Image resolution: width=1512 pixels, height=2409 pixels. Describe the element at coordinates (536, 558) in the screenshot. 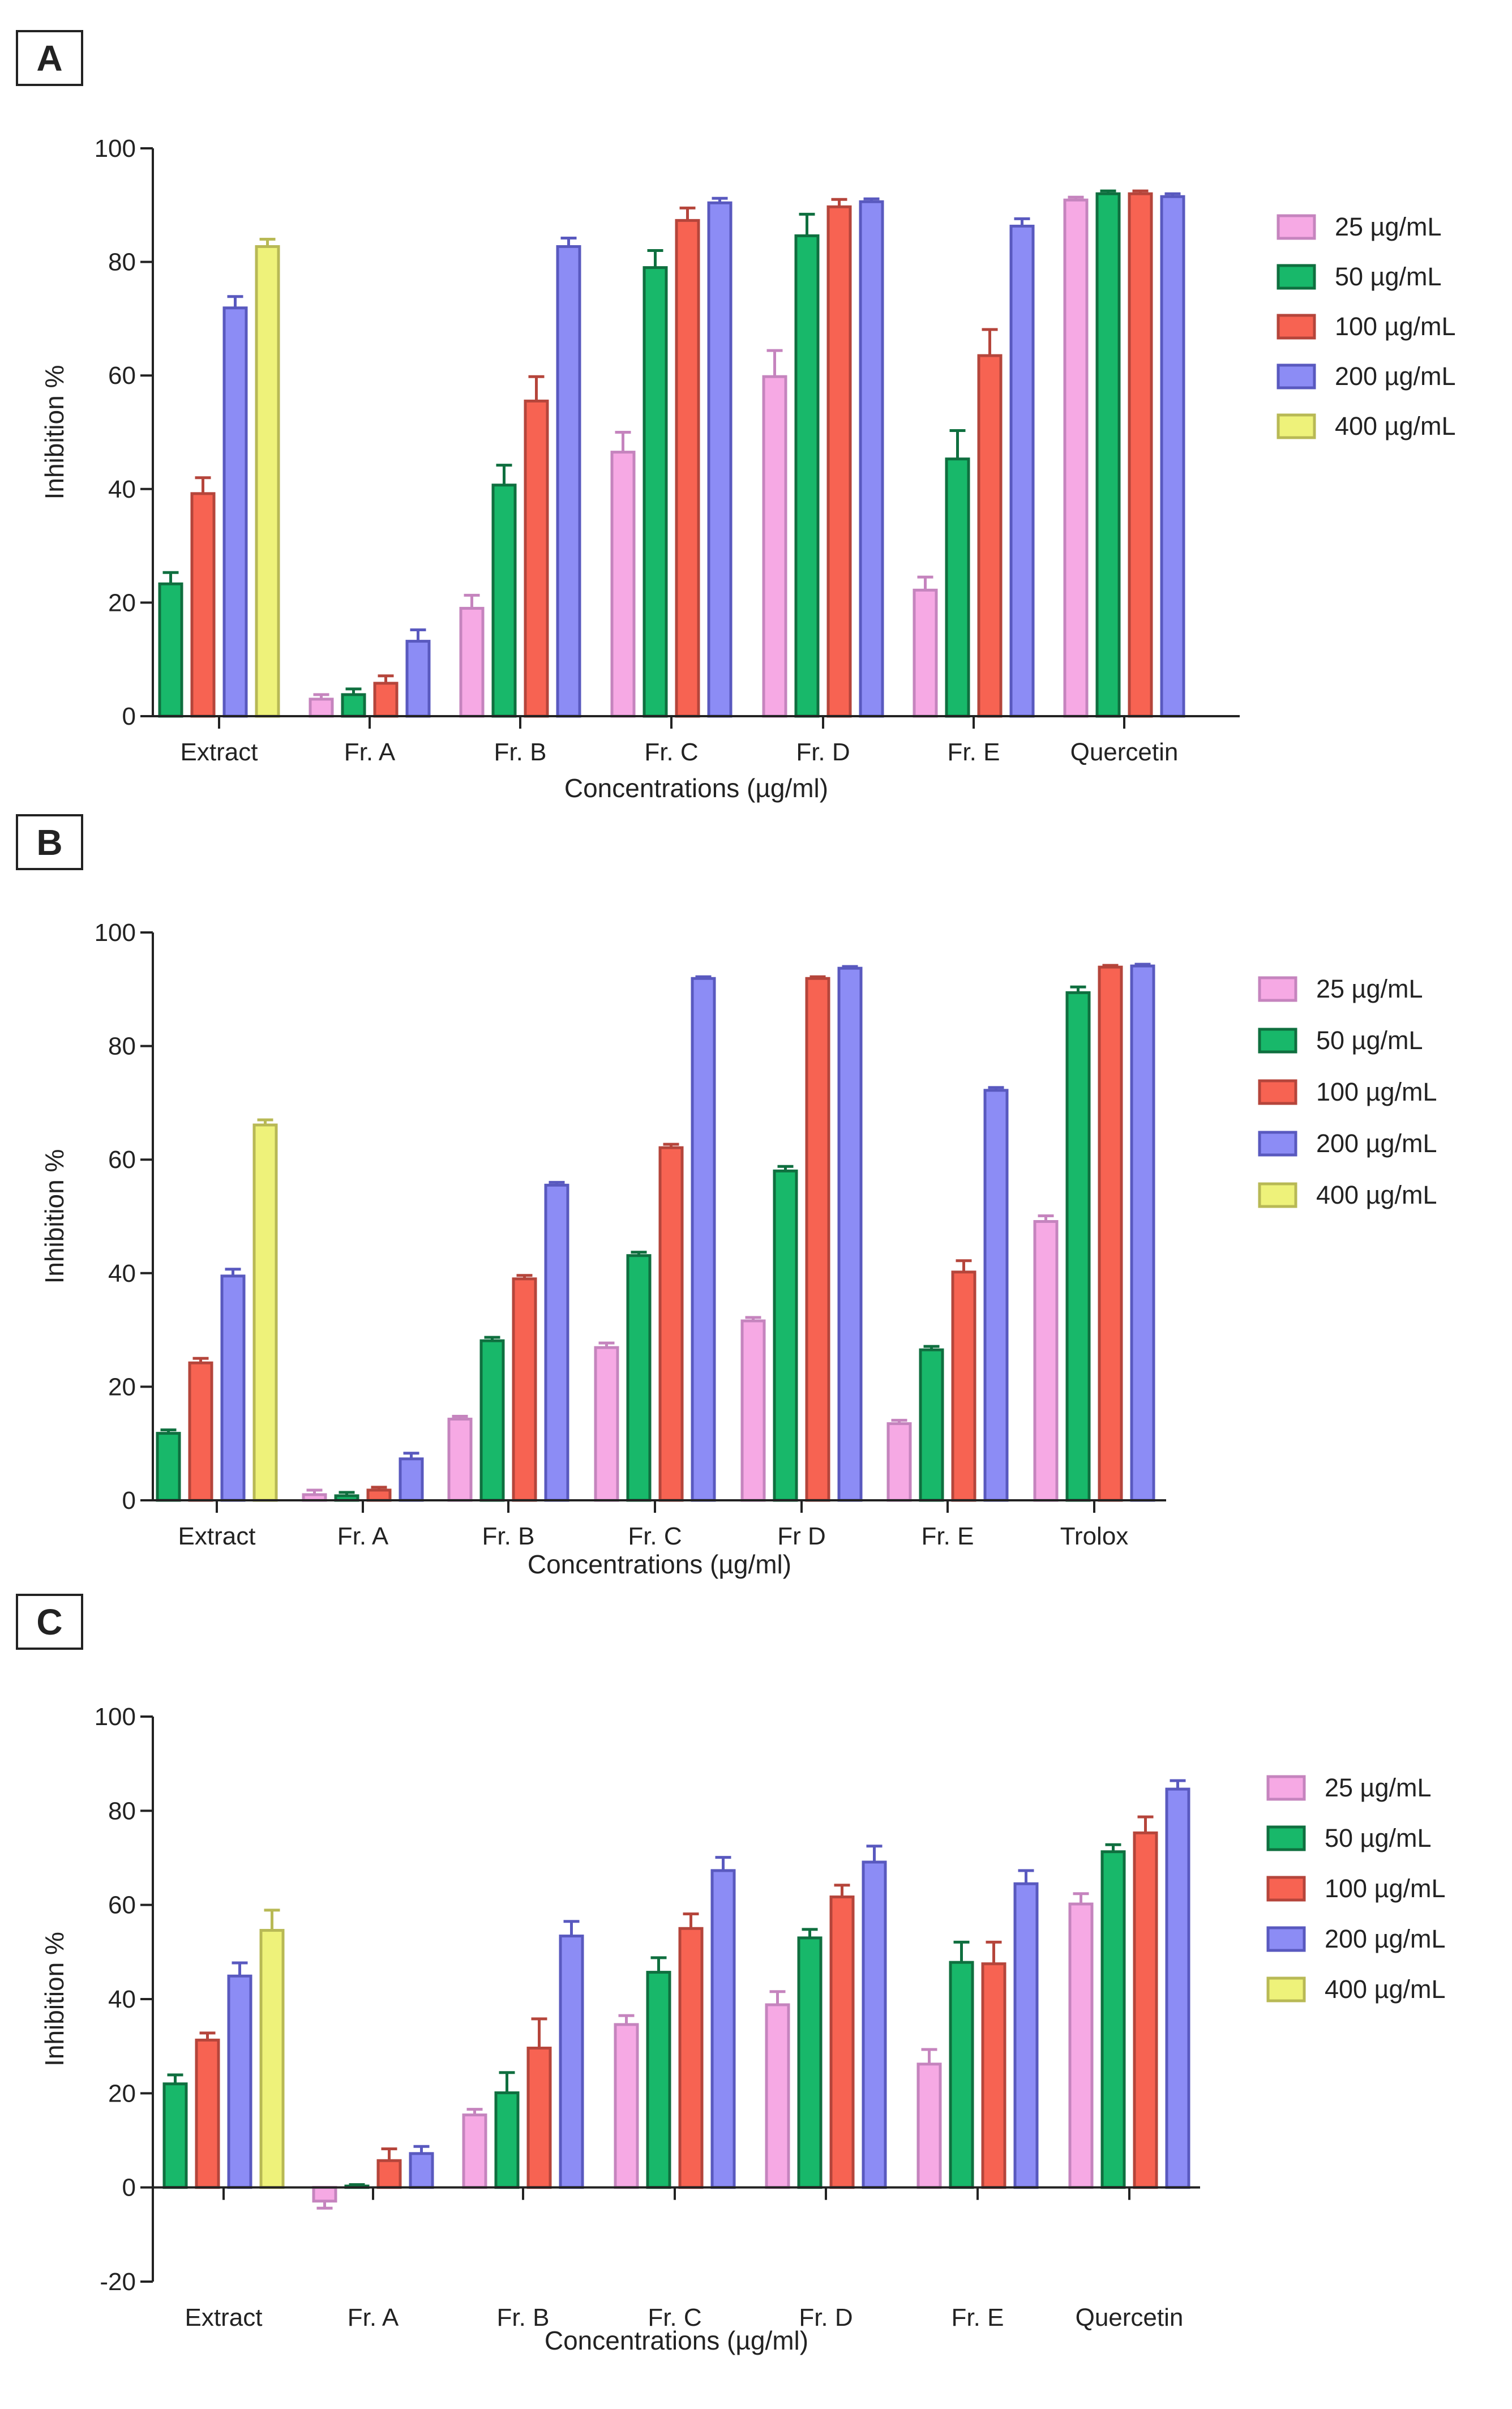

I see `bar-a-fr-b-100-ug-ml` at that location.